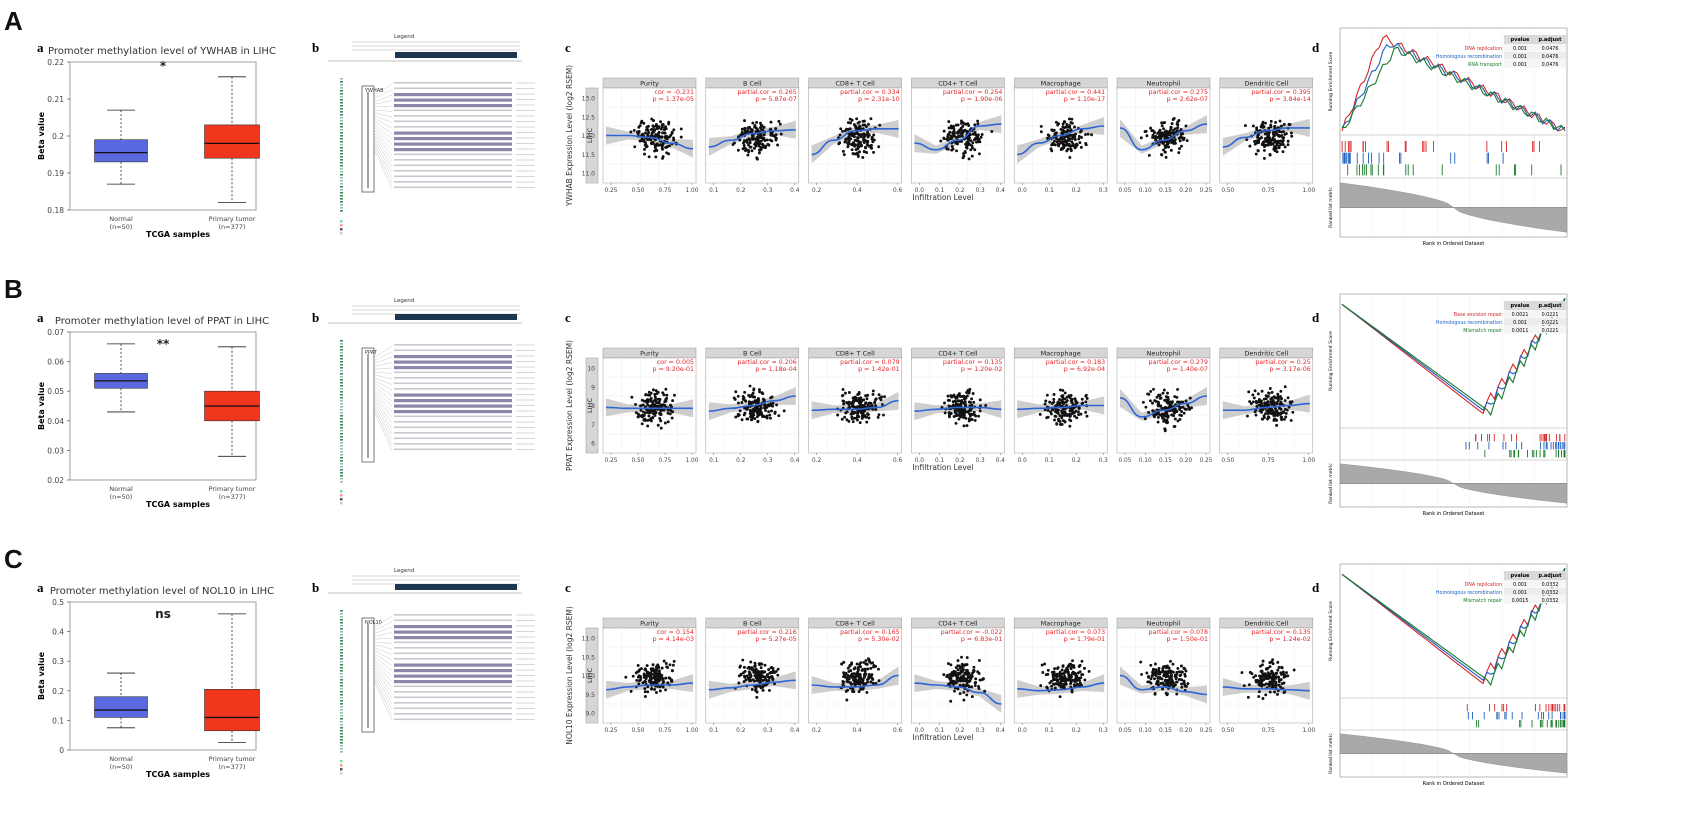 The height and width of the screenshot is (838, 1687). Describe the element at coordinates (1075, 92) in the screenshot. I see `correlation-label: partial.cor = 0.441` at that location.